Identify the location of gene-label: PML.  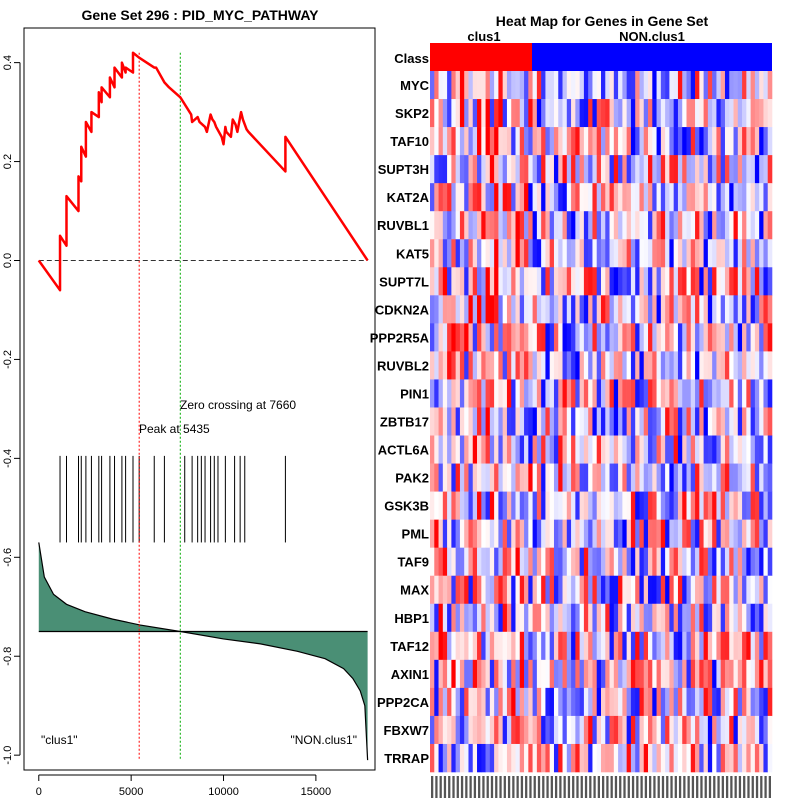
(416, 534).